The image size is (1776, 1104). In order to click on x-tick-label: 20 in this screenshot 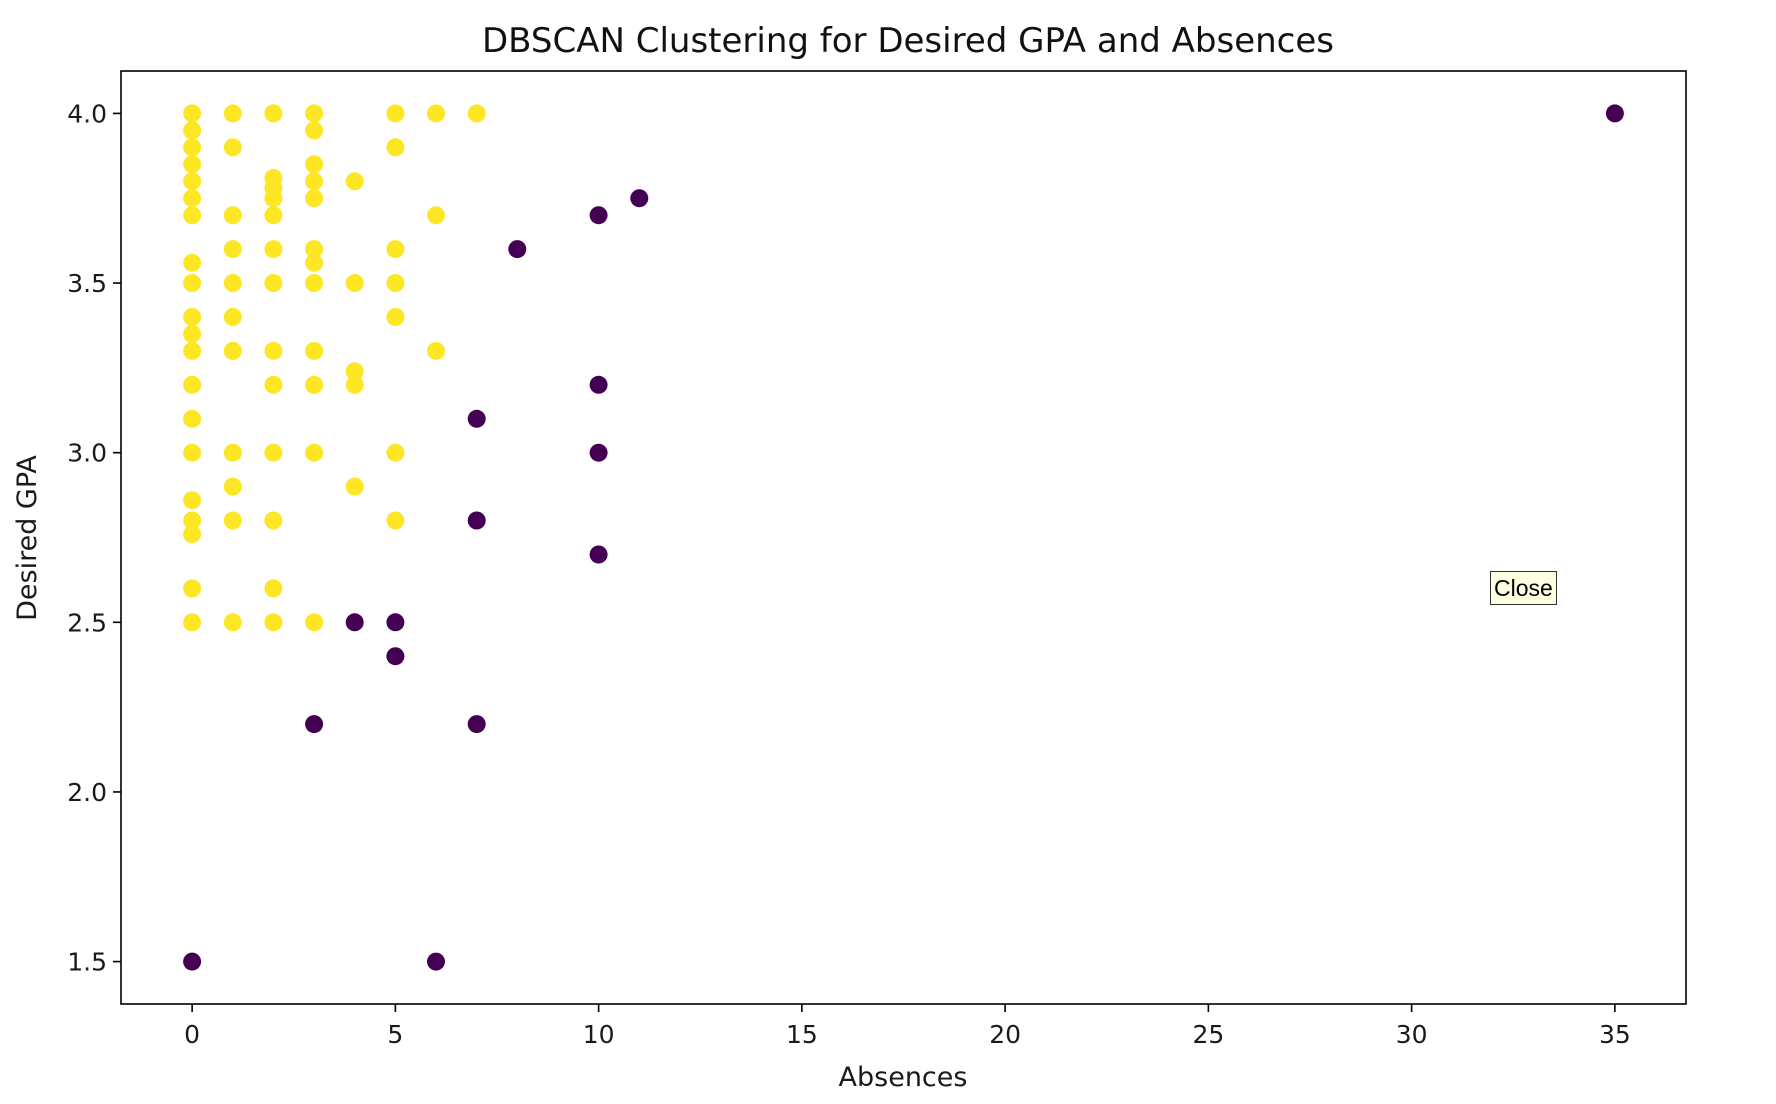, I will do `click(1005, 1034)`.